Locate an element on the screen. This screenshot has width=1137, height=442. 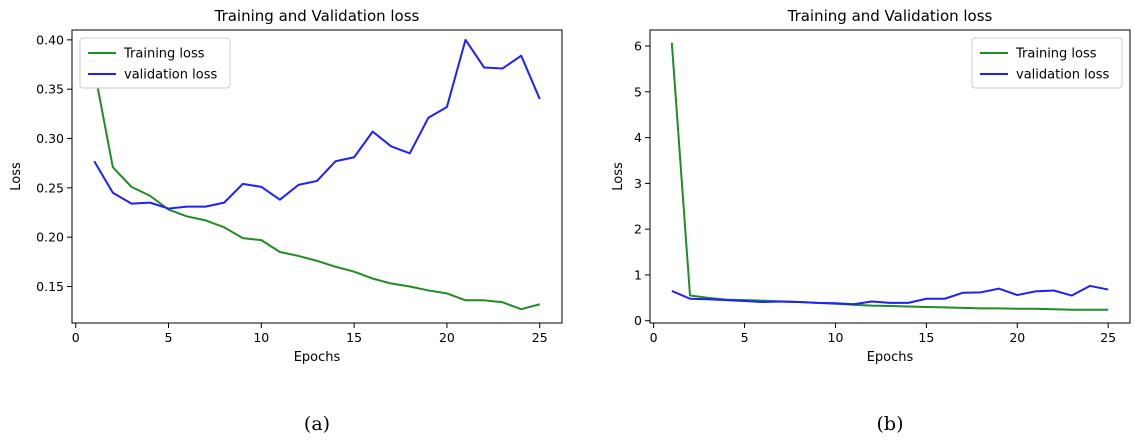
y-tick-label: 3 is located at coordinates (638, 183).